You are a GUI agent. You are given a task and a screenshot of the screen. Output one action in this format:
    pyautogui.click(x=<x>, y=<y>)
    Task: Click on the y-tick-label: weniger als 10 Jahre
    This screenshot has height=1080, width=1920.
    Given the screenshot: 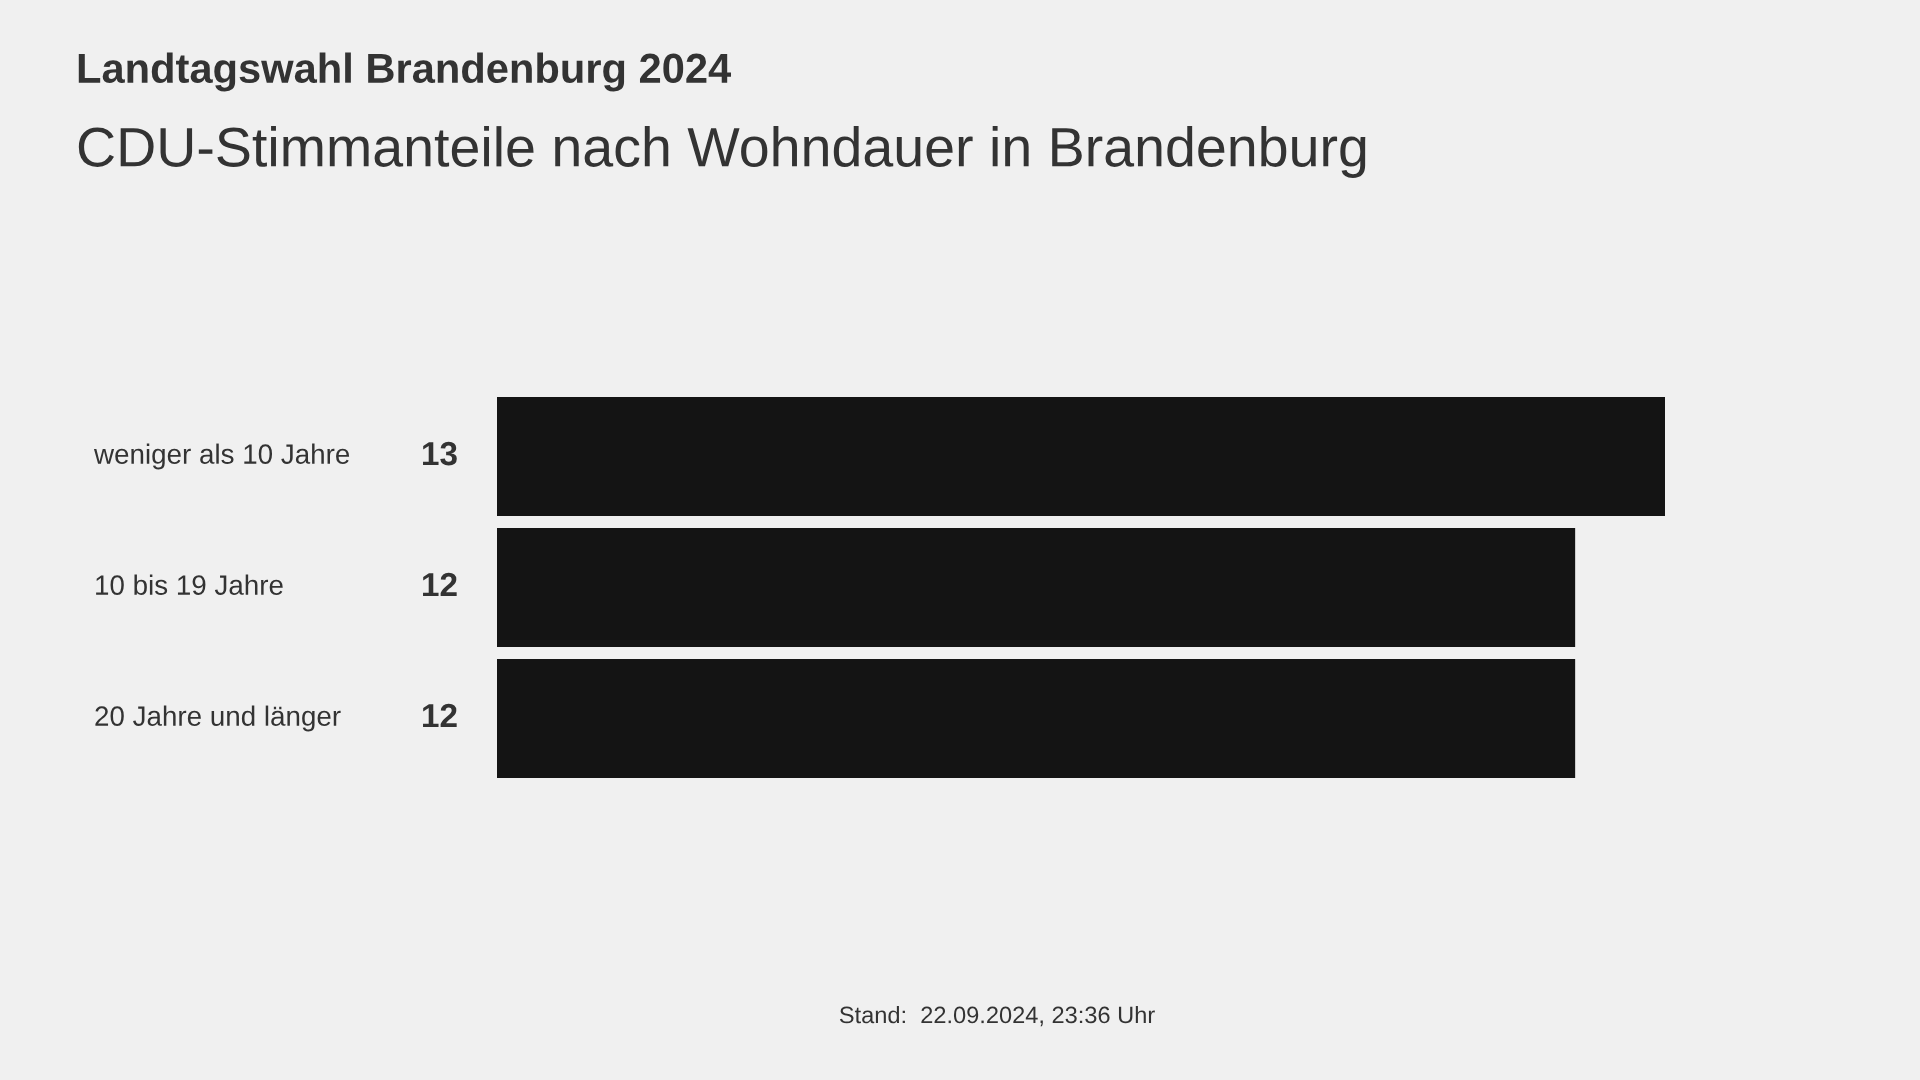 What is the action you would take?
    pyautogui.click(x=221, y=456)
    